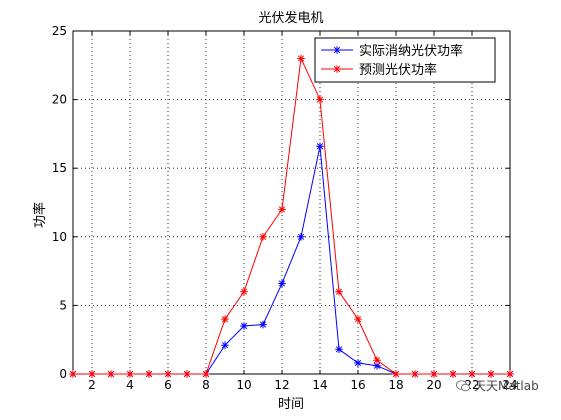 The width and height of the screenshot is (561, 420). Describe the element at coordinates (206, 385) in the screenshot. I see `x-tick-label: 8` at that location.